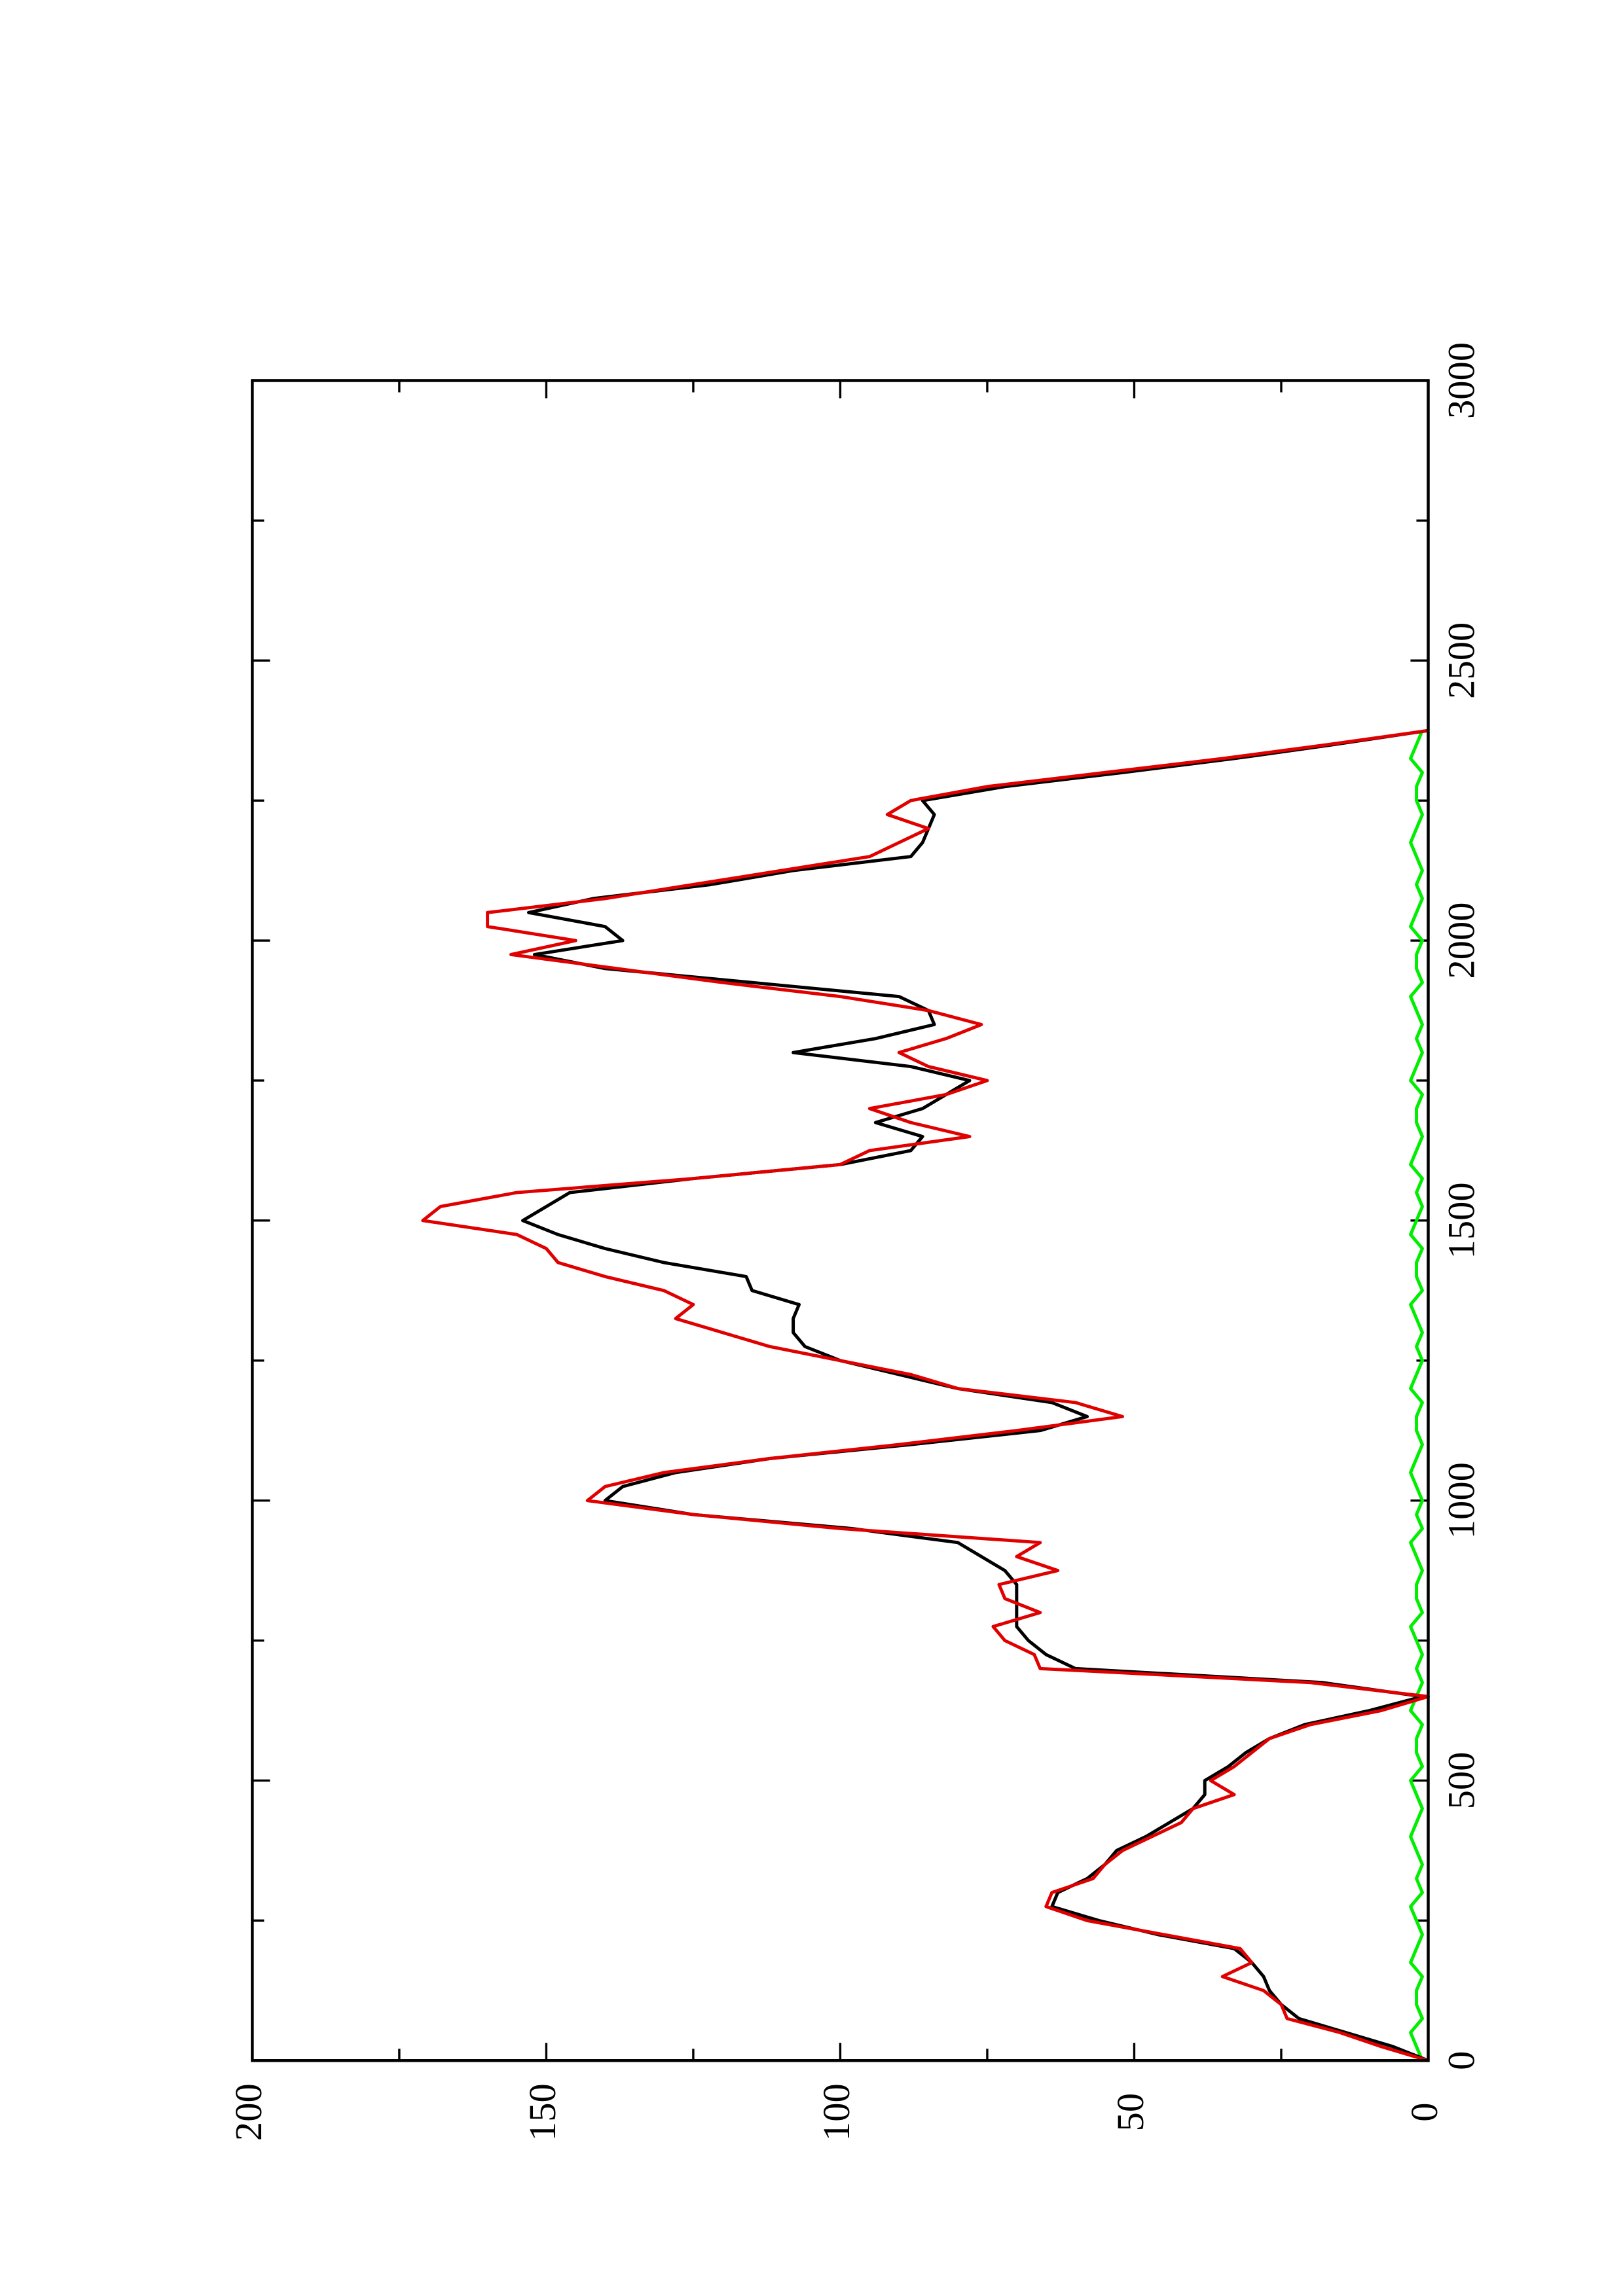 Image resolution: width=1623 pixels, height=2296 pixels. I want to click on y-tick-label: 100, so click(836, 2112).